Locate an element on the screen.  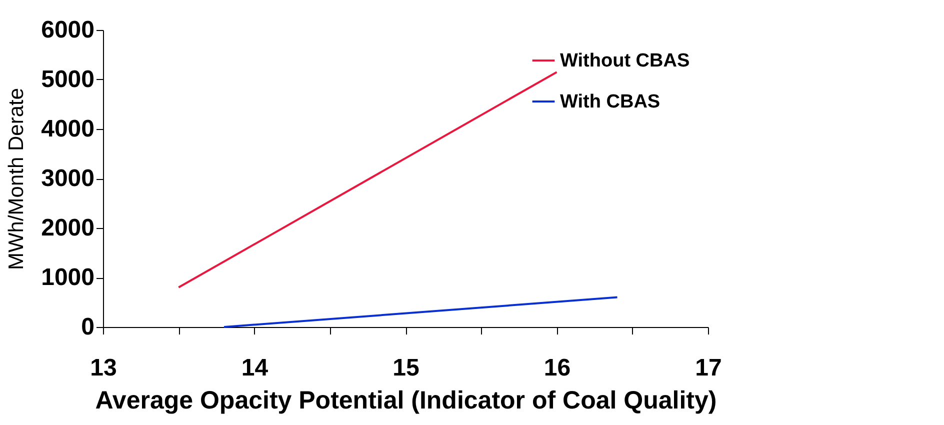
legend-label: Without CBAS is located at coordinates (625, 61).